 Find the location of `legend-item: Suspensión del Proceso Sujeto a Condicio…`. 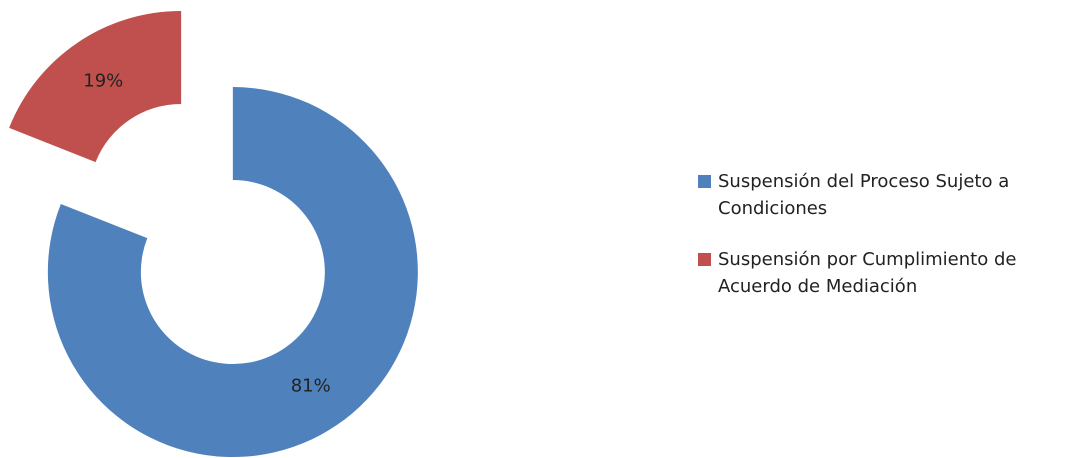

legend-item: Suspensión del Proceso Sujeto a Condicio… is located at coordinates (883, 195).